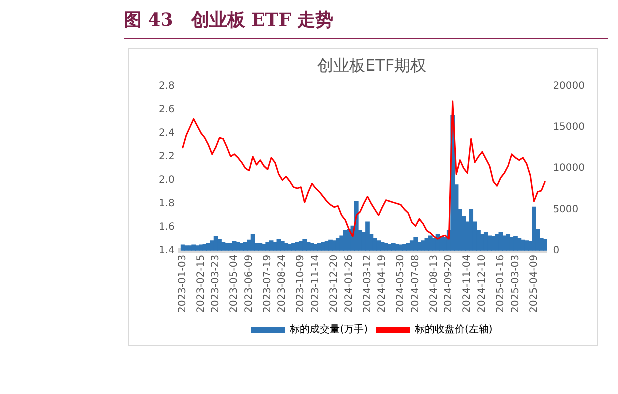 The image size is (618, 394). Describe the element at coordinates (434, 284) in the screenshot. I see `x-tick-label: 2024-08-13` at that location.